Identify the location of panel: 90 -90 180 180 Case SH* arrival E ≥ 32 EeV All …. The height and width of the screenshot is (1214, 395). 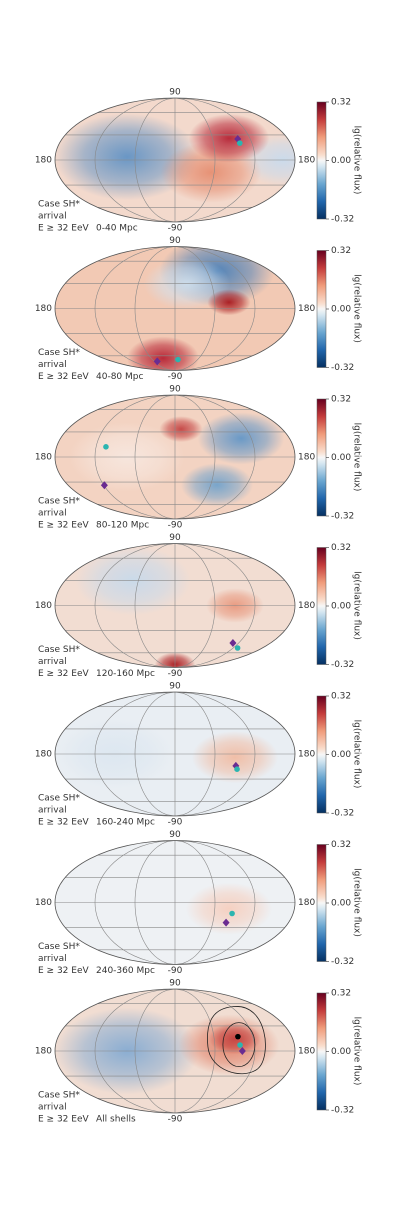
(198, 1052).